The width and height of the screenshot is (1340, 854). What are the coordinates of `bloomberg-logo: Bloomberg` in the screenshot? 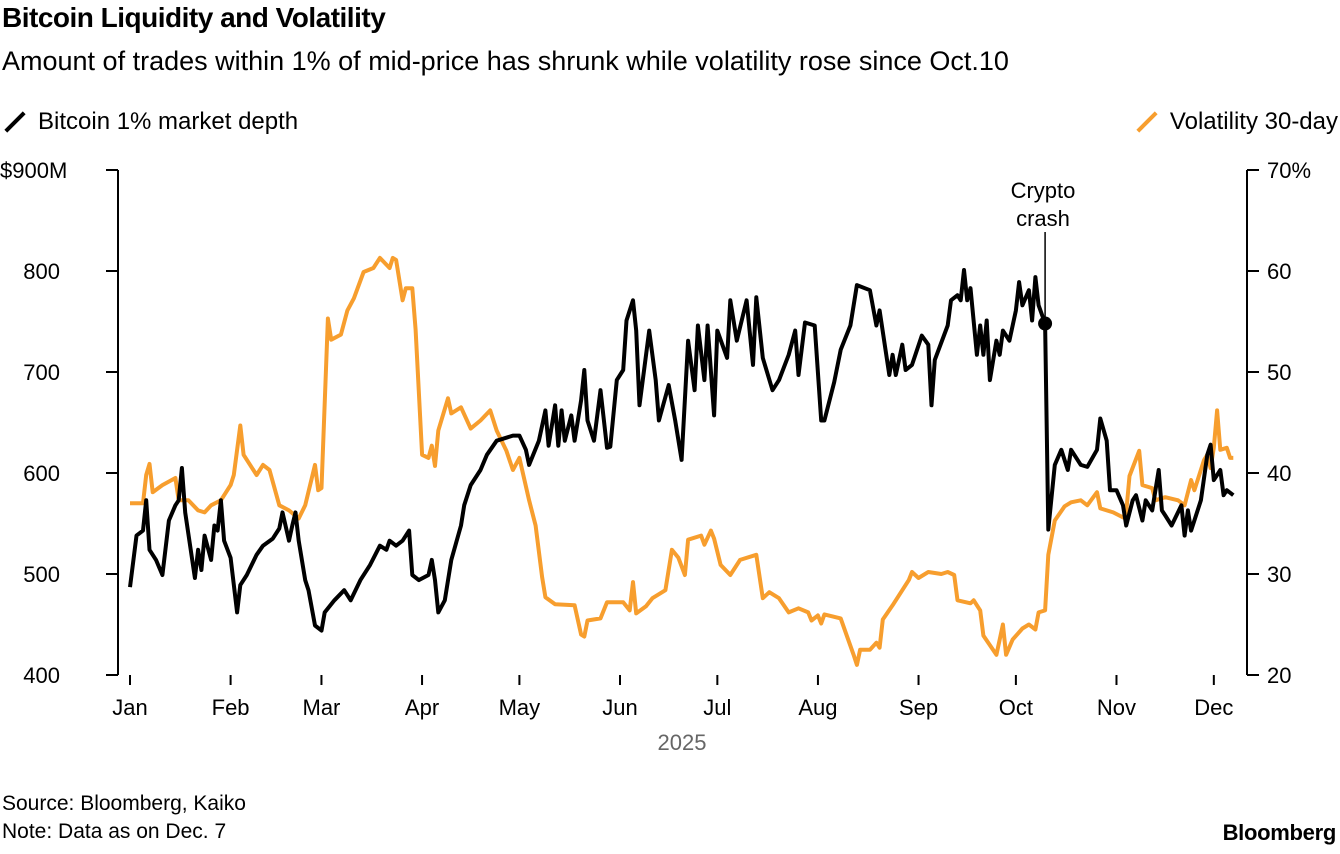 It's located at (1279, 832).